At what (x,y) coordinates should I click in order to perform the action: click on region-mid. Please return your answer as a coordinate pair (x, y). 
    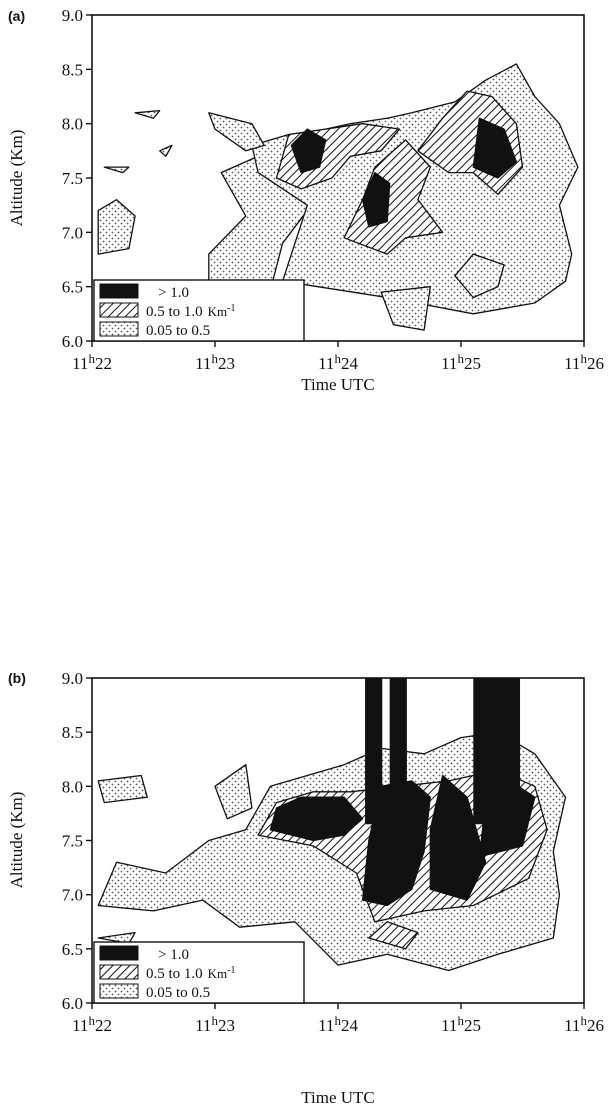
    Looking at the image, I should click on (393, 935).